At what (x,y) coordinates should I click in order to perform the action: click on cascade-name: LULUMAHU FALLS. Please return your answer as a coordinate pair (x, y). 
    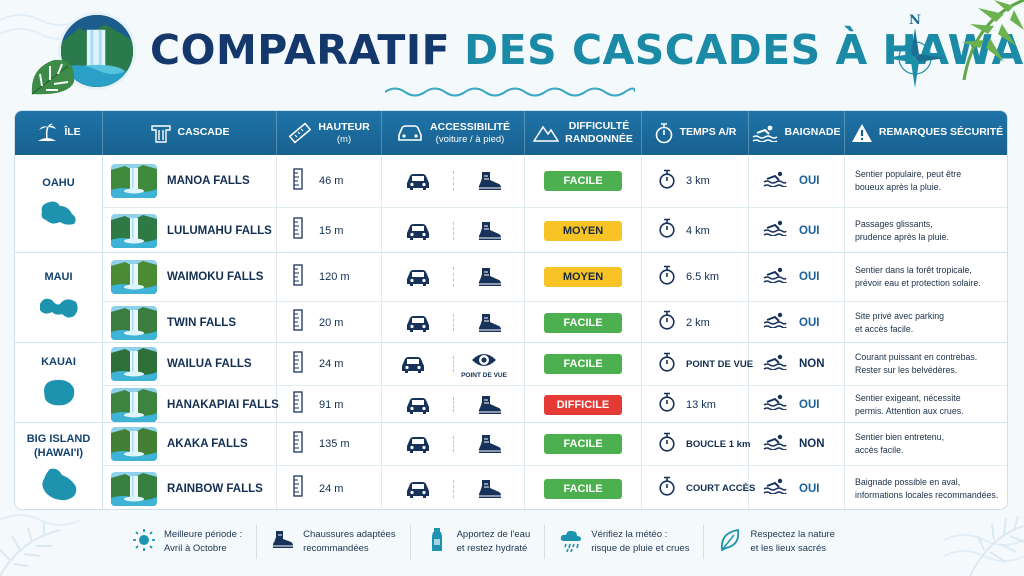
    Looking at the image, I should click on (219, 230).